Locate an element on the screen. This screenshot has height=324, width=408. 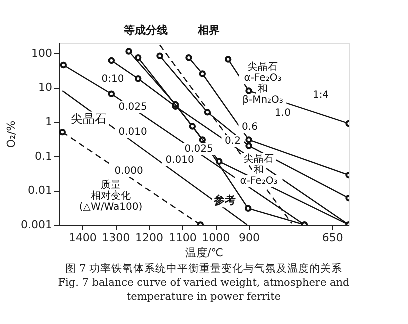
annotation: 0:10 is located at coordinates (113, 79).